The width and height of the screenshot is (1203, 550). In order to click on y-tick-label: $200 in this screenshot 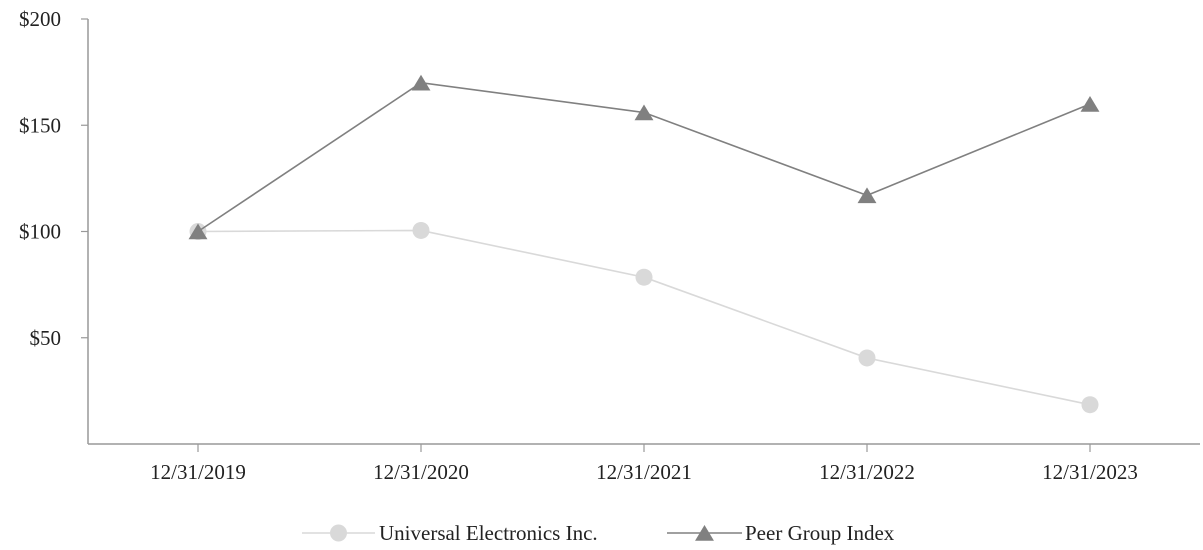, I will do `click(40, 19)`.